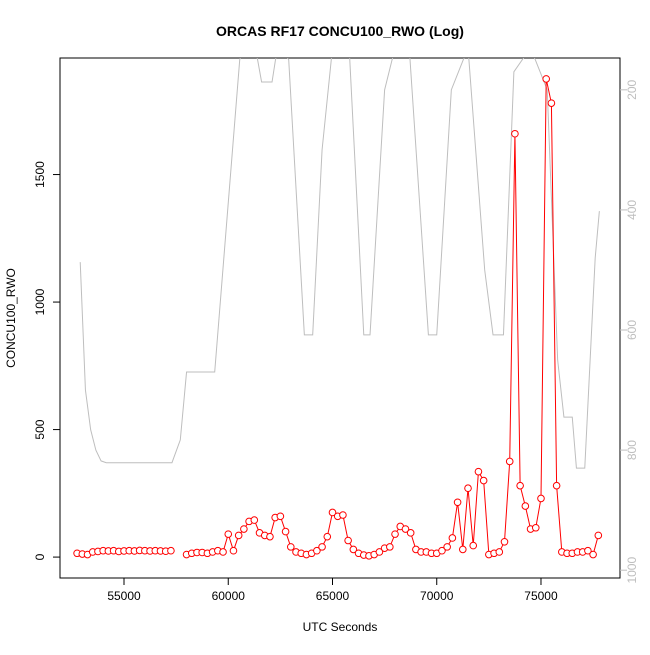 Image resolution: width=650 pixels, height=655 pixels. Describe the element at coordinates (632, 450) in the screenshot. I see `y2-tick-label: 800` at that location.